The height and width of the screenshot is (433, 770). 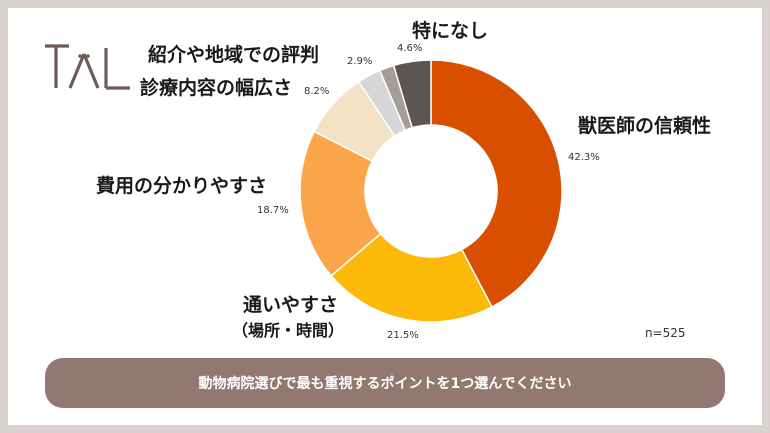 I want to click on label-range: 診療内容の幅広さ, so click(x=216, y=88).